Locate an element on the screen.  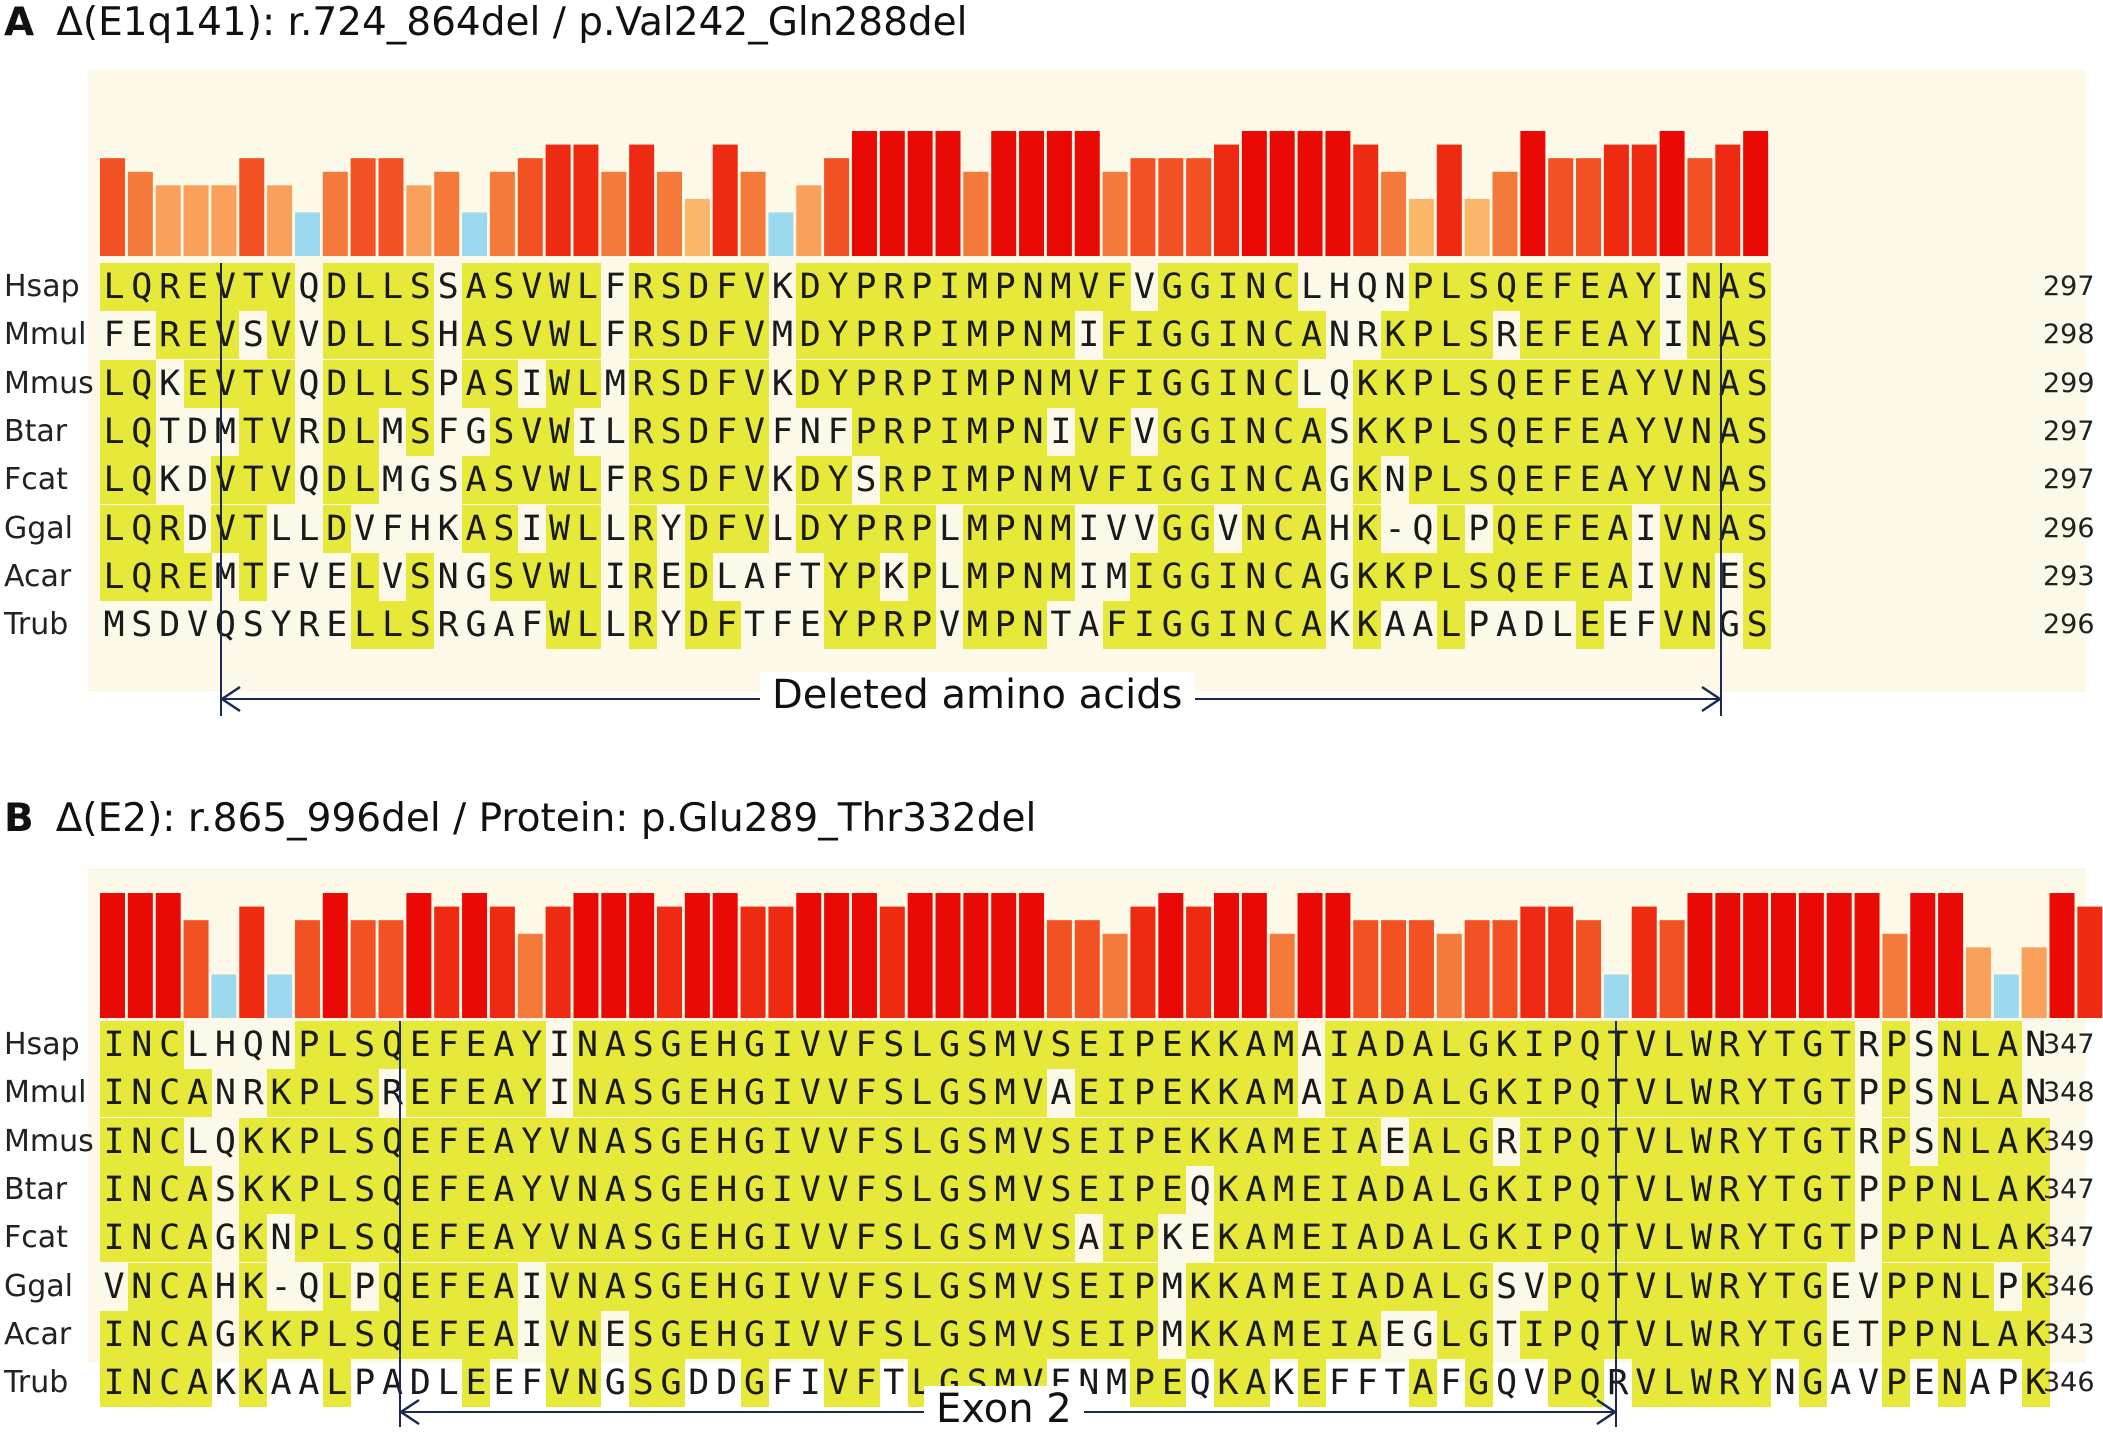
residue-position: 299 is located at coordinates (2069, 383).